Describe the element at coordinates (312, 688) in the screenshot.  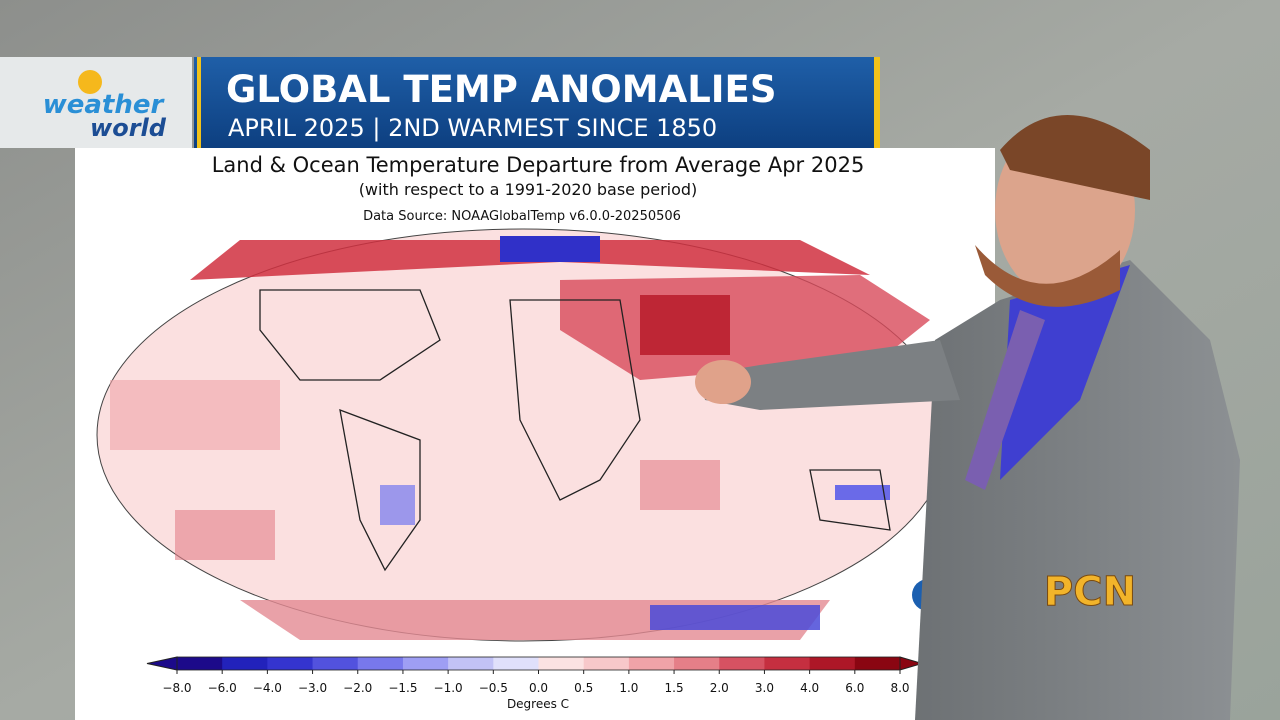
I see `colorbar-tick-label: −3.0` at that location.